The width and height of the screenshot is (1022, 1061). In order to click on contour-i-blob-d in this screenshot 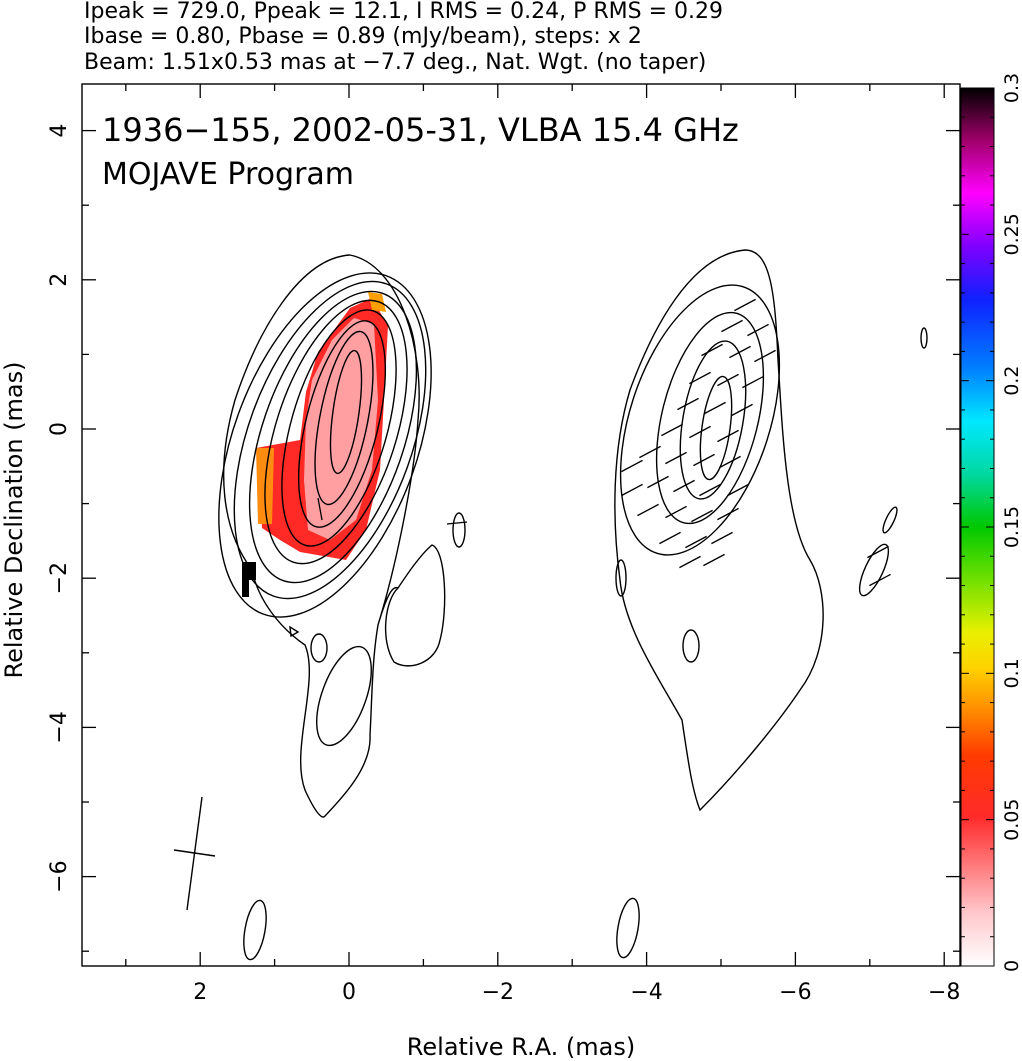, I will do `click(255, 930)`.